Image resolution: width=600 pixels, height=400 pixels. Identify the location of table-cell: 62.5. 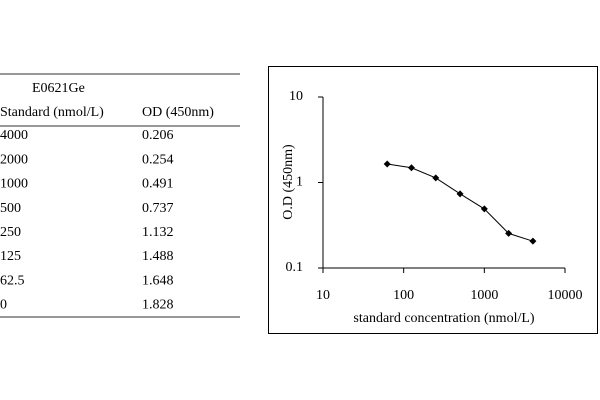
(12, 280).